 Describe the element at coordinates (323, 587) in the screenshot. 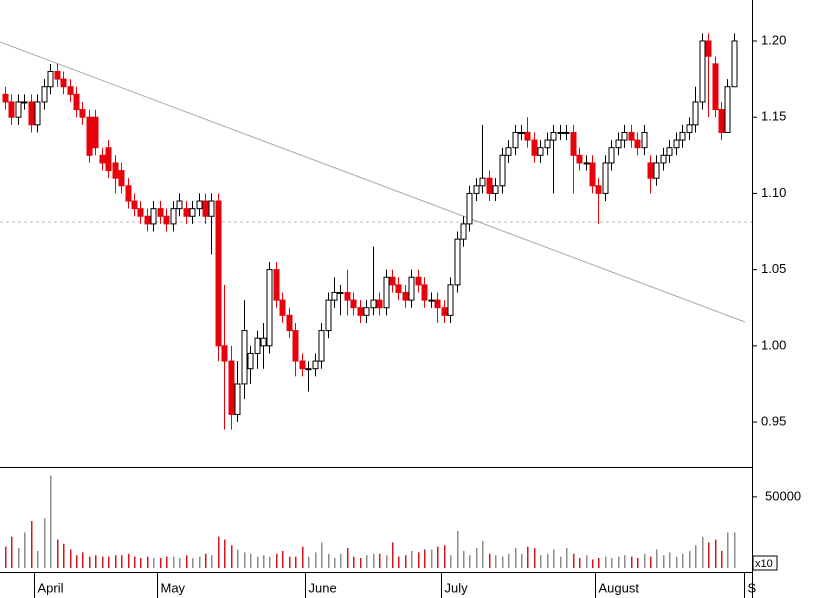

I see `x-tick-label: June` at that location.